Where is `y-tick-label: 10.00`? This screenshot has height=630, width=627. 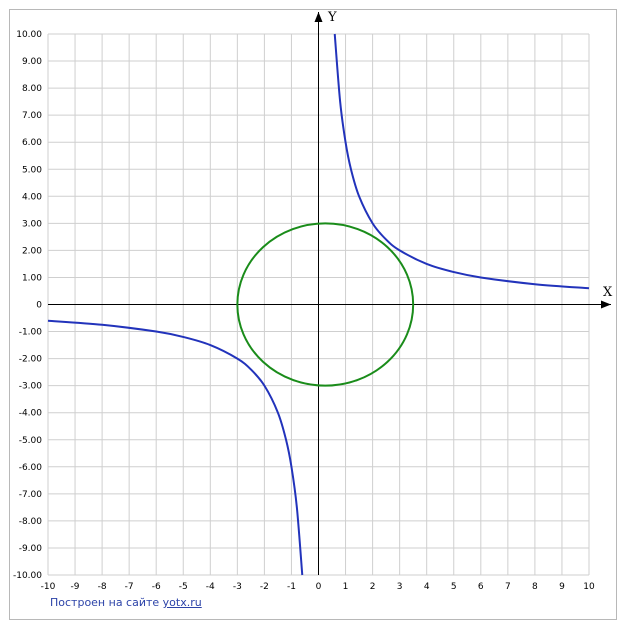
y-tick-label: 10.00 is located at coordinates (29, 35).